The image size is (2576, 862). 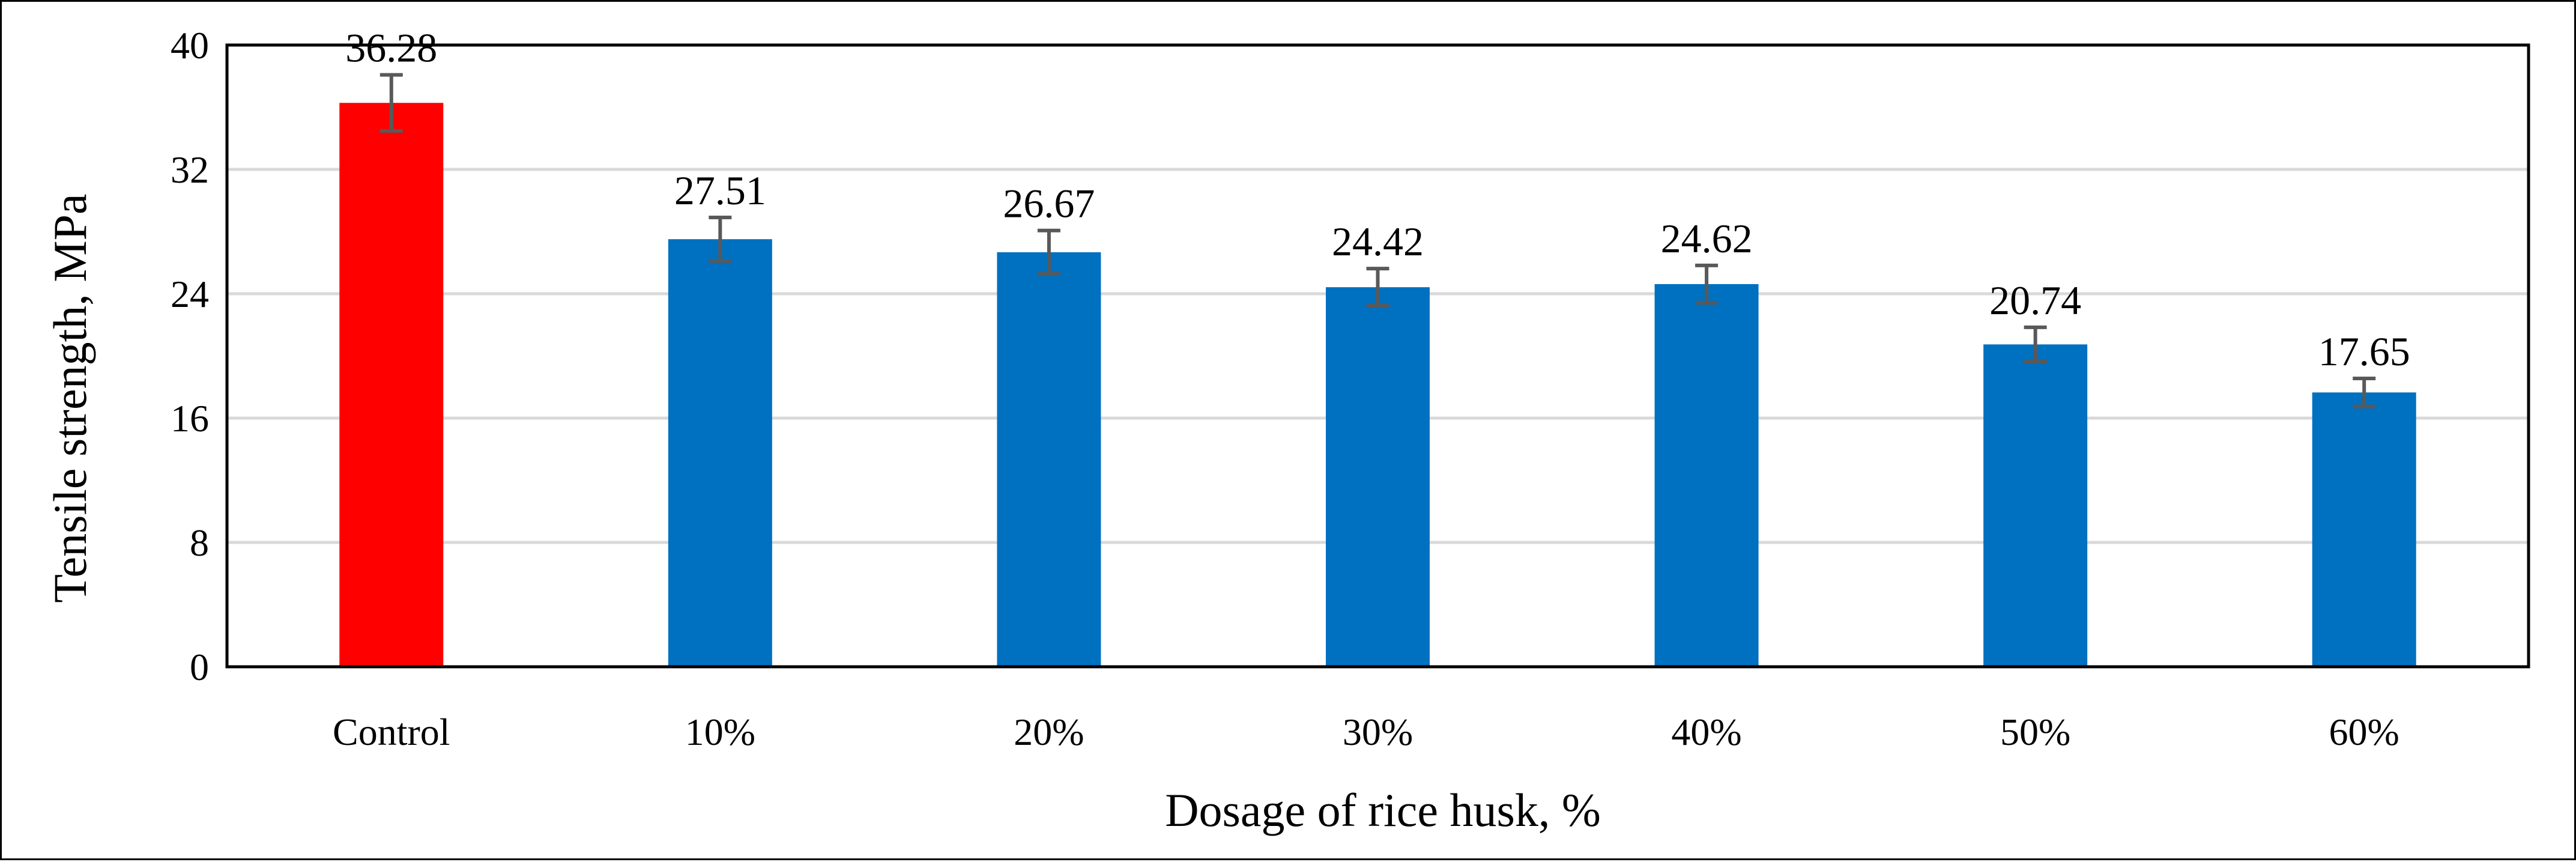 I want to click on x-tick-label: 50%, so click(x=2035, y=732).